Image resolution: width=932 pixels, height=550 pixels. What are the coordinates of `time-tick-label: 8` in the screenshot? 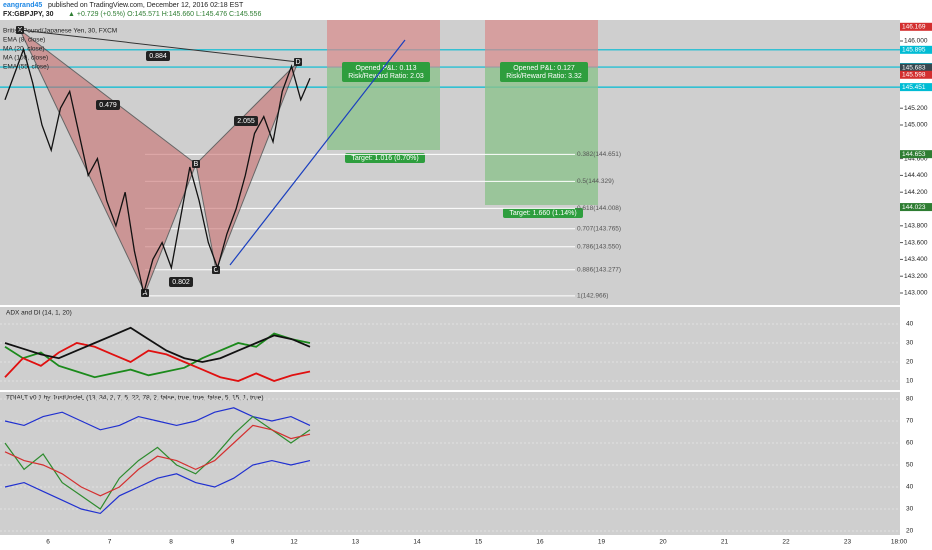 It's located at (171, 542).